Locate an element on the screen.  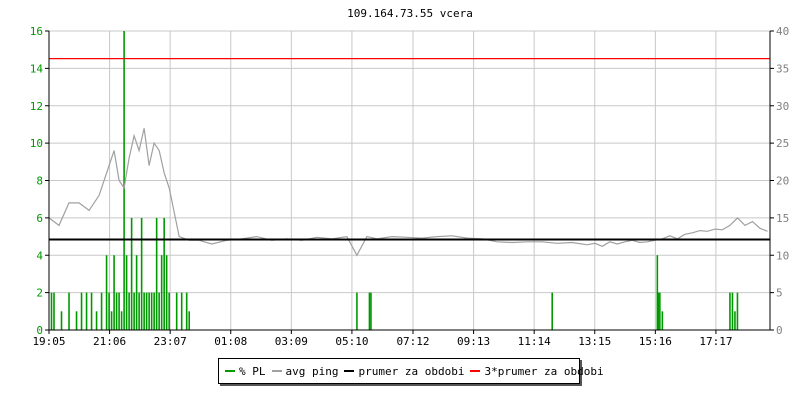
x-tick-label: 13:15 is located at coordinates (594, 341).